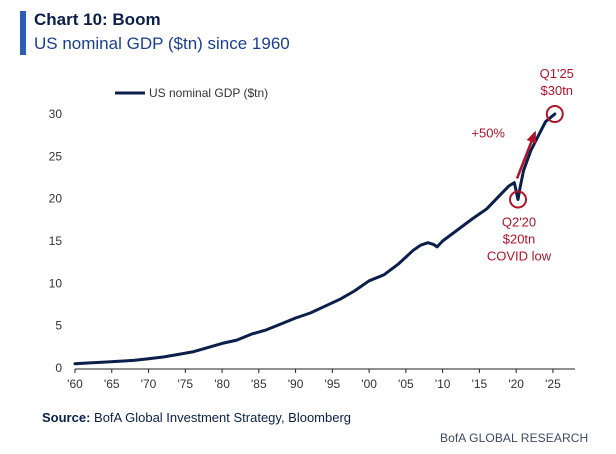 The height and width of the screenshot is (454, 616). I want to click on x-tick-label: '65, so click(112, 384).